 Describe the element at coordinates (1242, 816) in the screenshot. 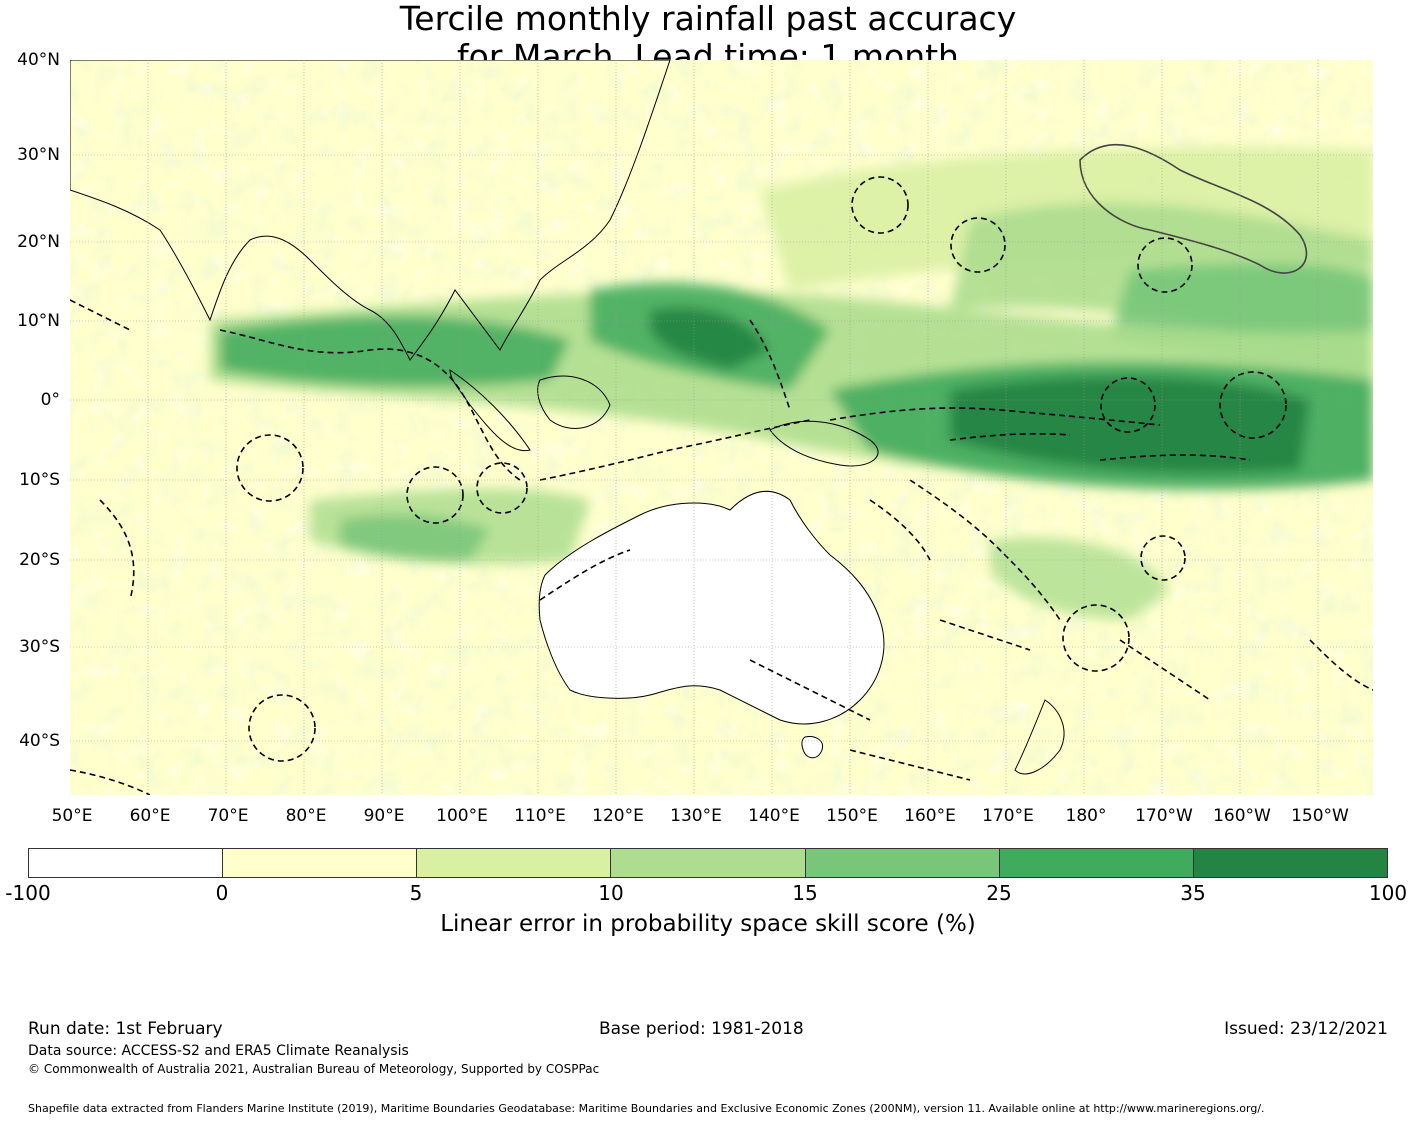

I see `lon-label-160w: 160°W` at that location.